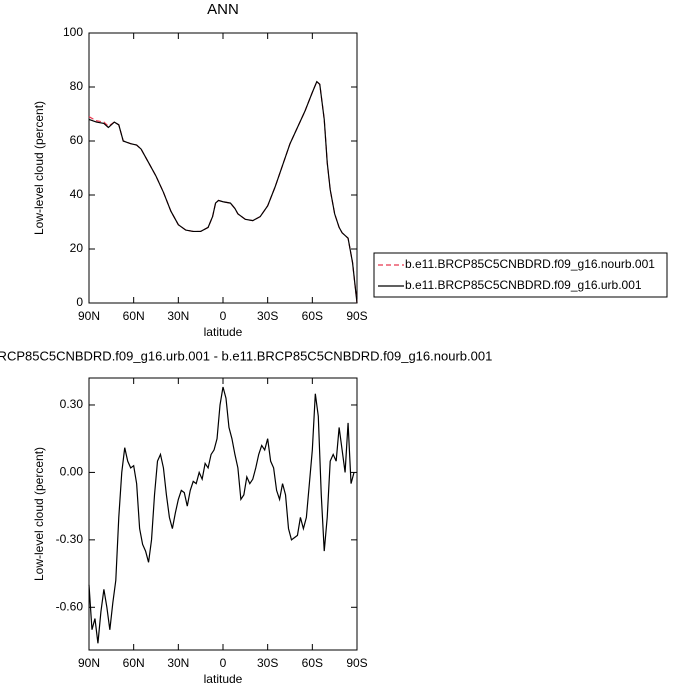 The height and width of the screenshot is (700, 700). I want to click on legend-label: b.e11.BRCP85C5CNBDRD.f09_g16.urb.001, so click(523, 285).